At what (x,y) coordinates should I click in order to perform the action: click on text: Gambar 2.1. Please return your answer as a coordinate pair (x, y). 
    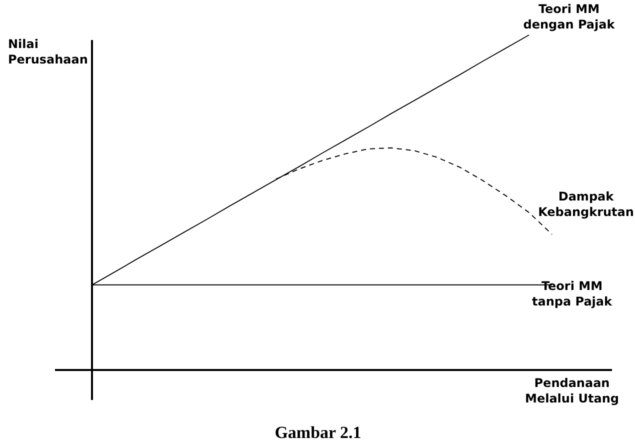
    Looking at the image, I should click on (318, 432).